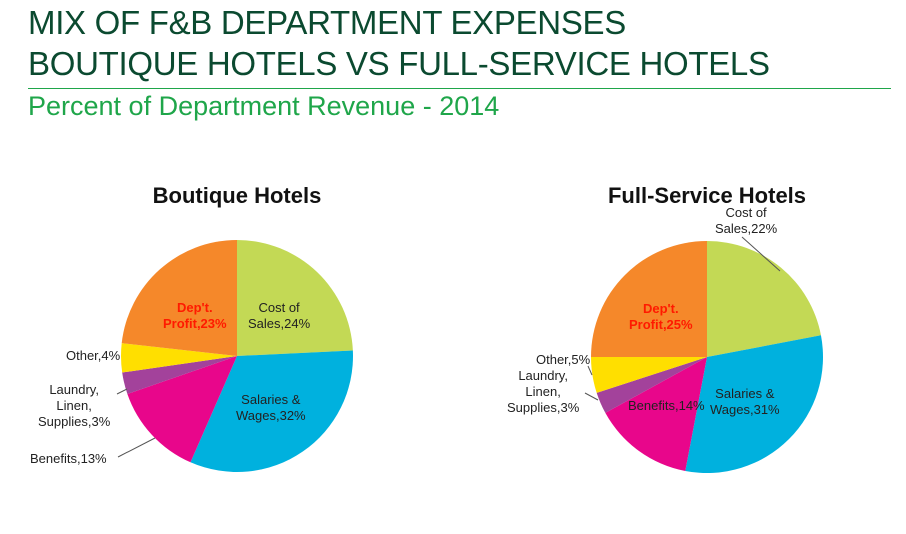  What do you see at coordinates (93, 355) in the screenshot?
I see `label-boutique-other: Other,4%` at bounding box center [93, 355].